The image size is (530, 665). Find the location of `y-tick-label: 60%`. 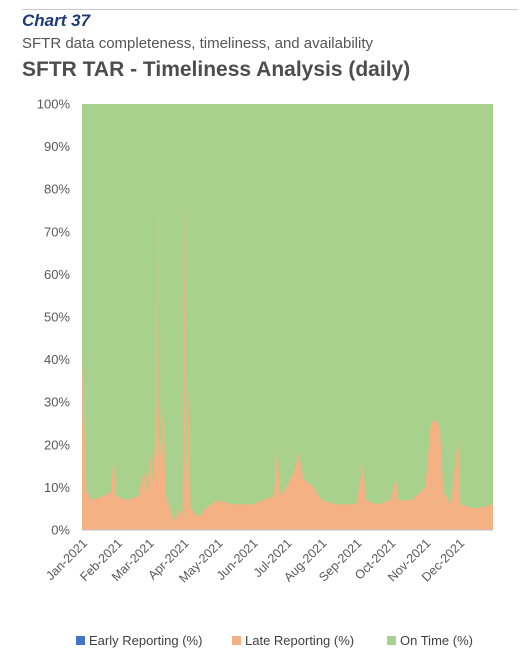

y-tick-label: 60% is located at coordinates (57, 274).